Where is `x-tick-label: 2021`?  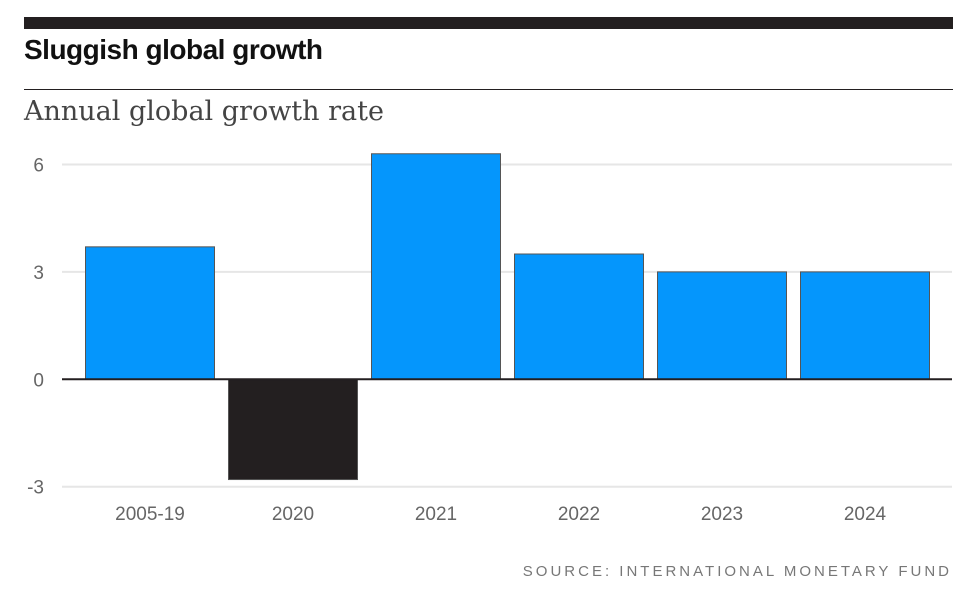
x-tick-label: 2021 is located at coordinates (436, 514).